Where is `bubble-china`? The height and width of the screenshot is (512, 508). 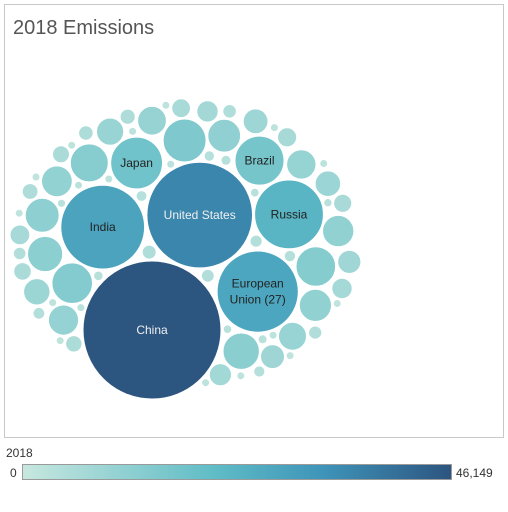
bubble-china is located at coordinates (152, 330).